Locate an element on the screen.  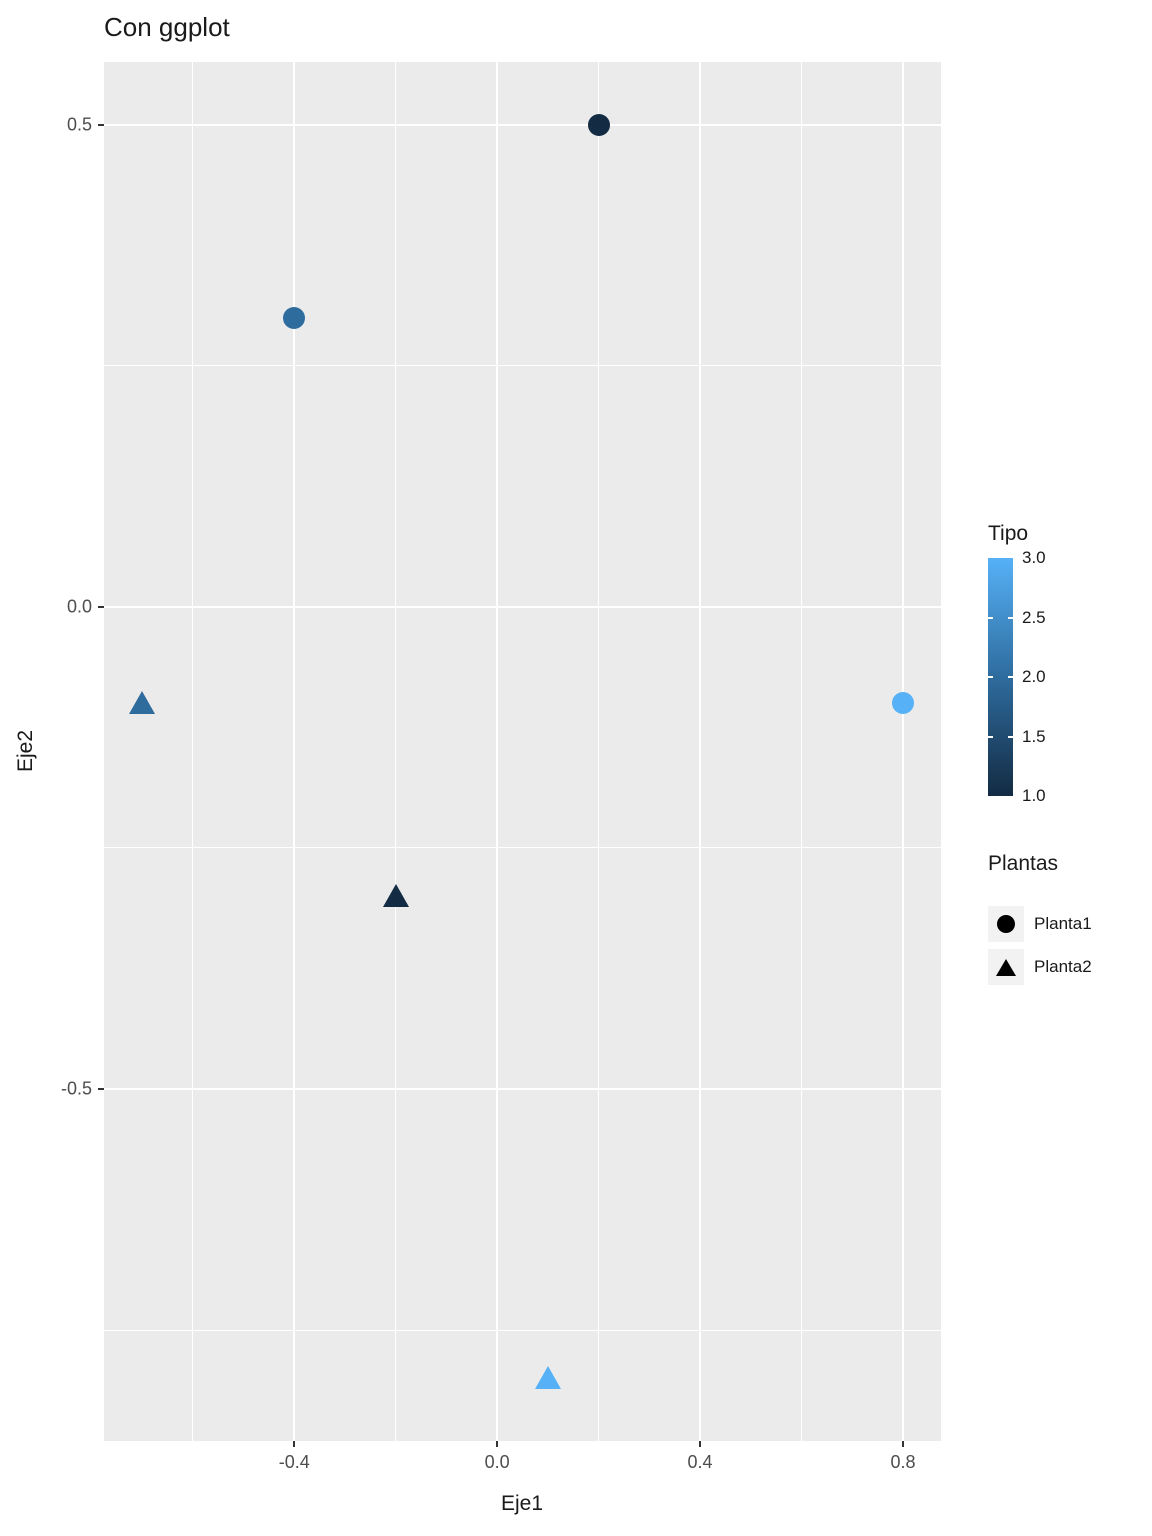
colorbar-tick-label: 2.0 is located at coordinates (1034, 676).